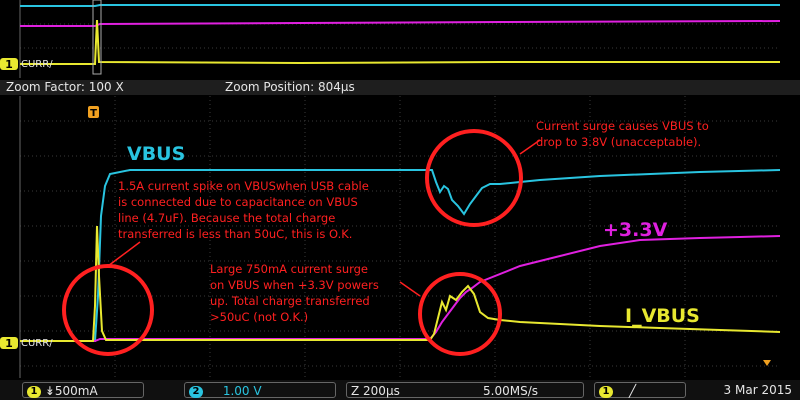 This screenshot has width=800, height=400. Describe the element at coordinates (37, 343) in the screenshot. I see `main-channel-label: CURR/` at that location.